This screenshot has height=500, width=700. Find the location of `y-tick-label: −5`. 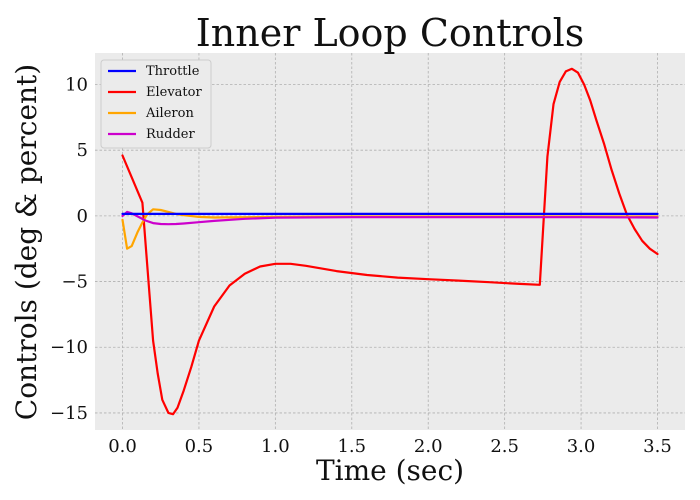

y-tick-label: −5 is located at coordinates (74, 282).